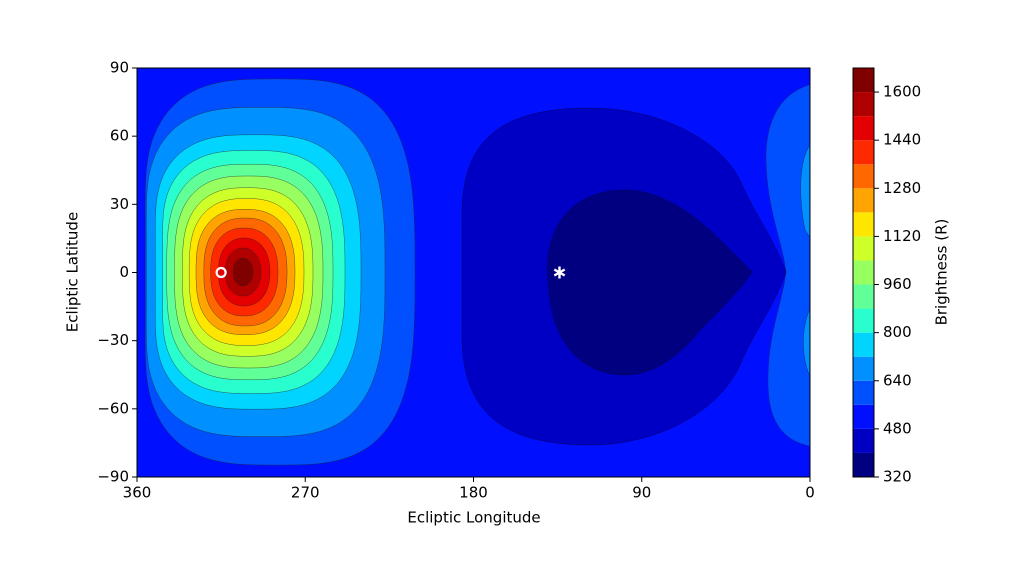 Image resolution: width=1024 pixels, height=585 pixels. What do you see at coordinates (897, 332) in the screenshot?
I see `colorbar-tick-label: 800` at bounding box center [897, 332].